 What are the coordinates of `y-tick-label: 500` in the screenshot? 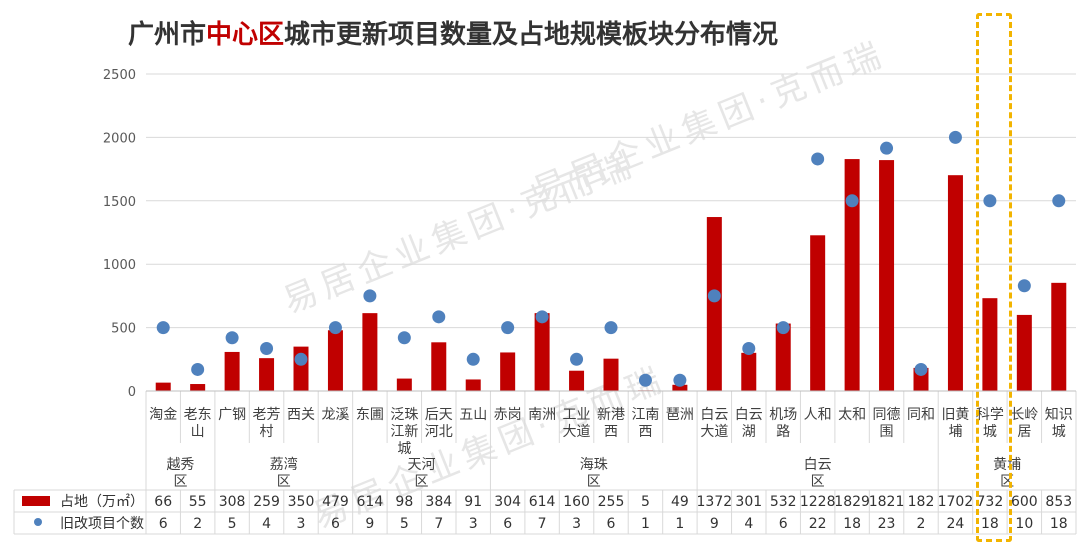 It's located at (123, 329).